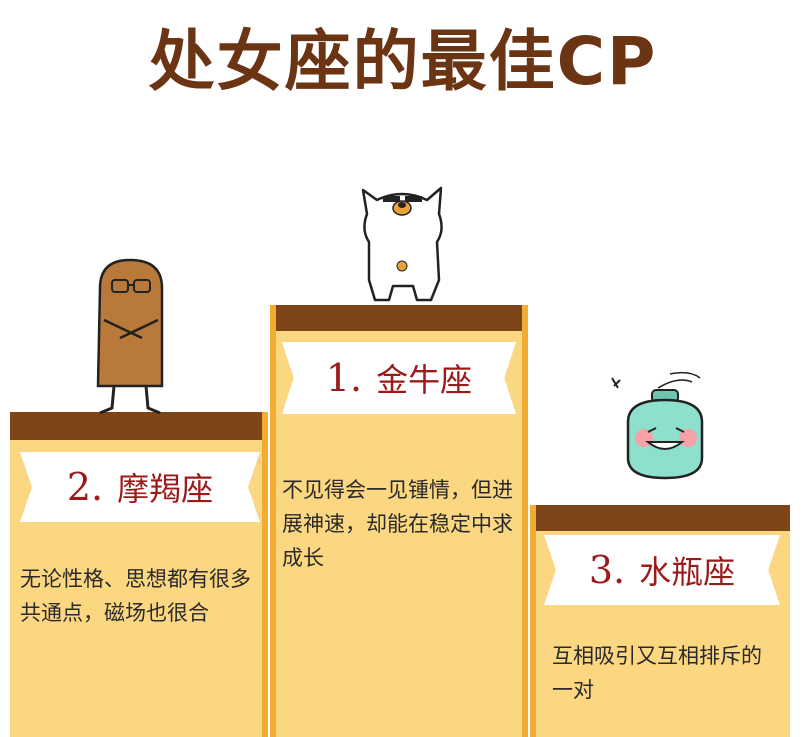 Image resolution: width=806 pixels, height=737 pixels. I want to click on sign-name: 水瓶座, so click(687, 572).